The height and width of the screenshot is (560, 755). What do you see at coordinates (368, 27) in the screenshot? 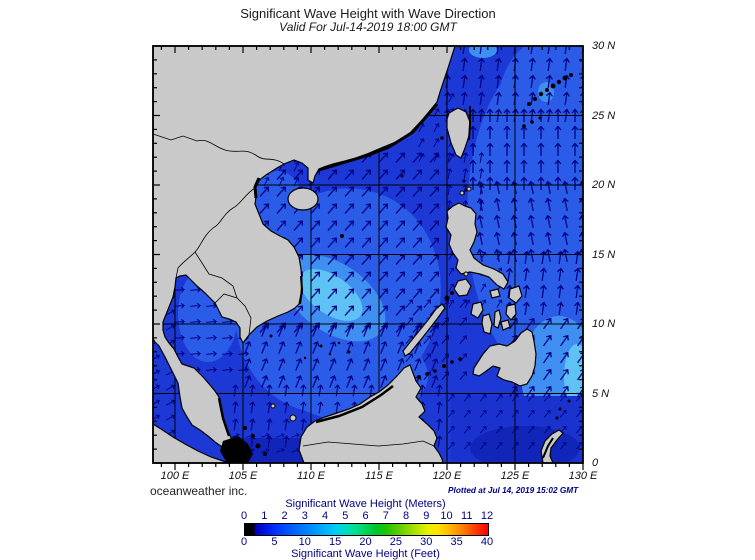
I see `chart-subtitle: Valid For Jul-14-2019 18:00 GMT` at bounding box center [368, 27].